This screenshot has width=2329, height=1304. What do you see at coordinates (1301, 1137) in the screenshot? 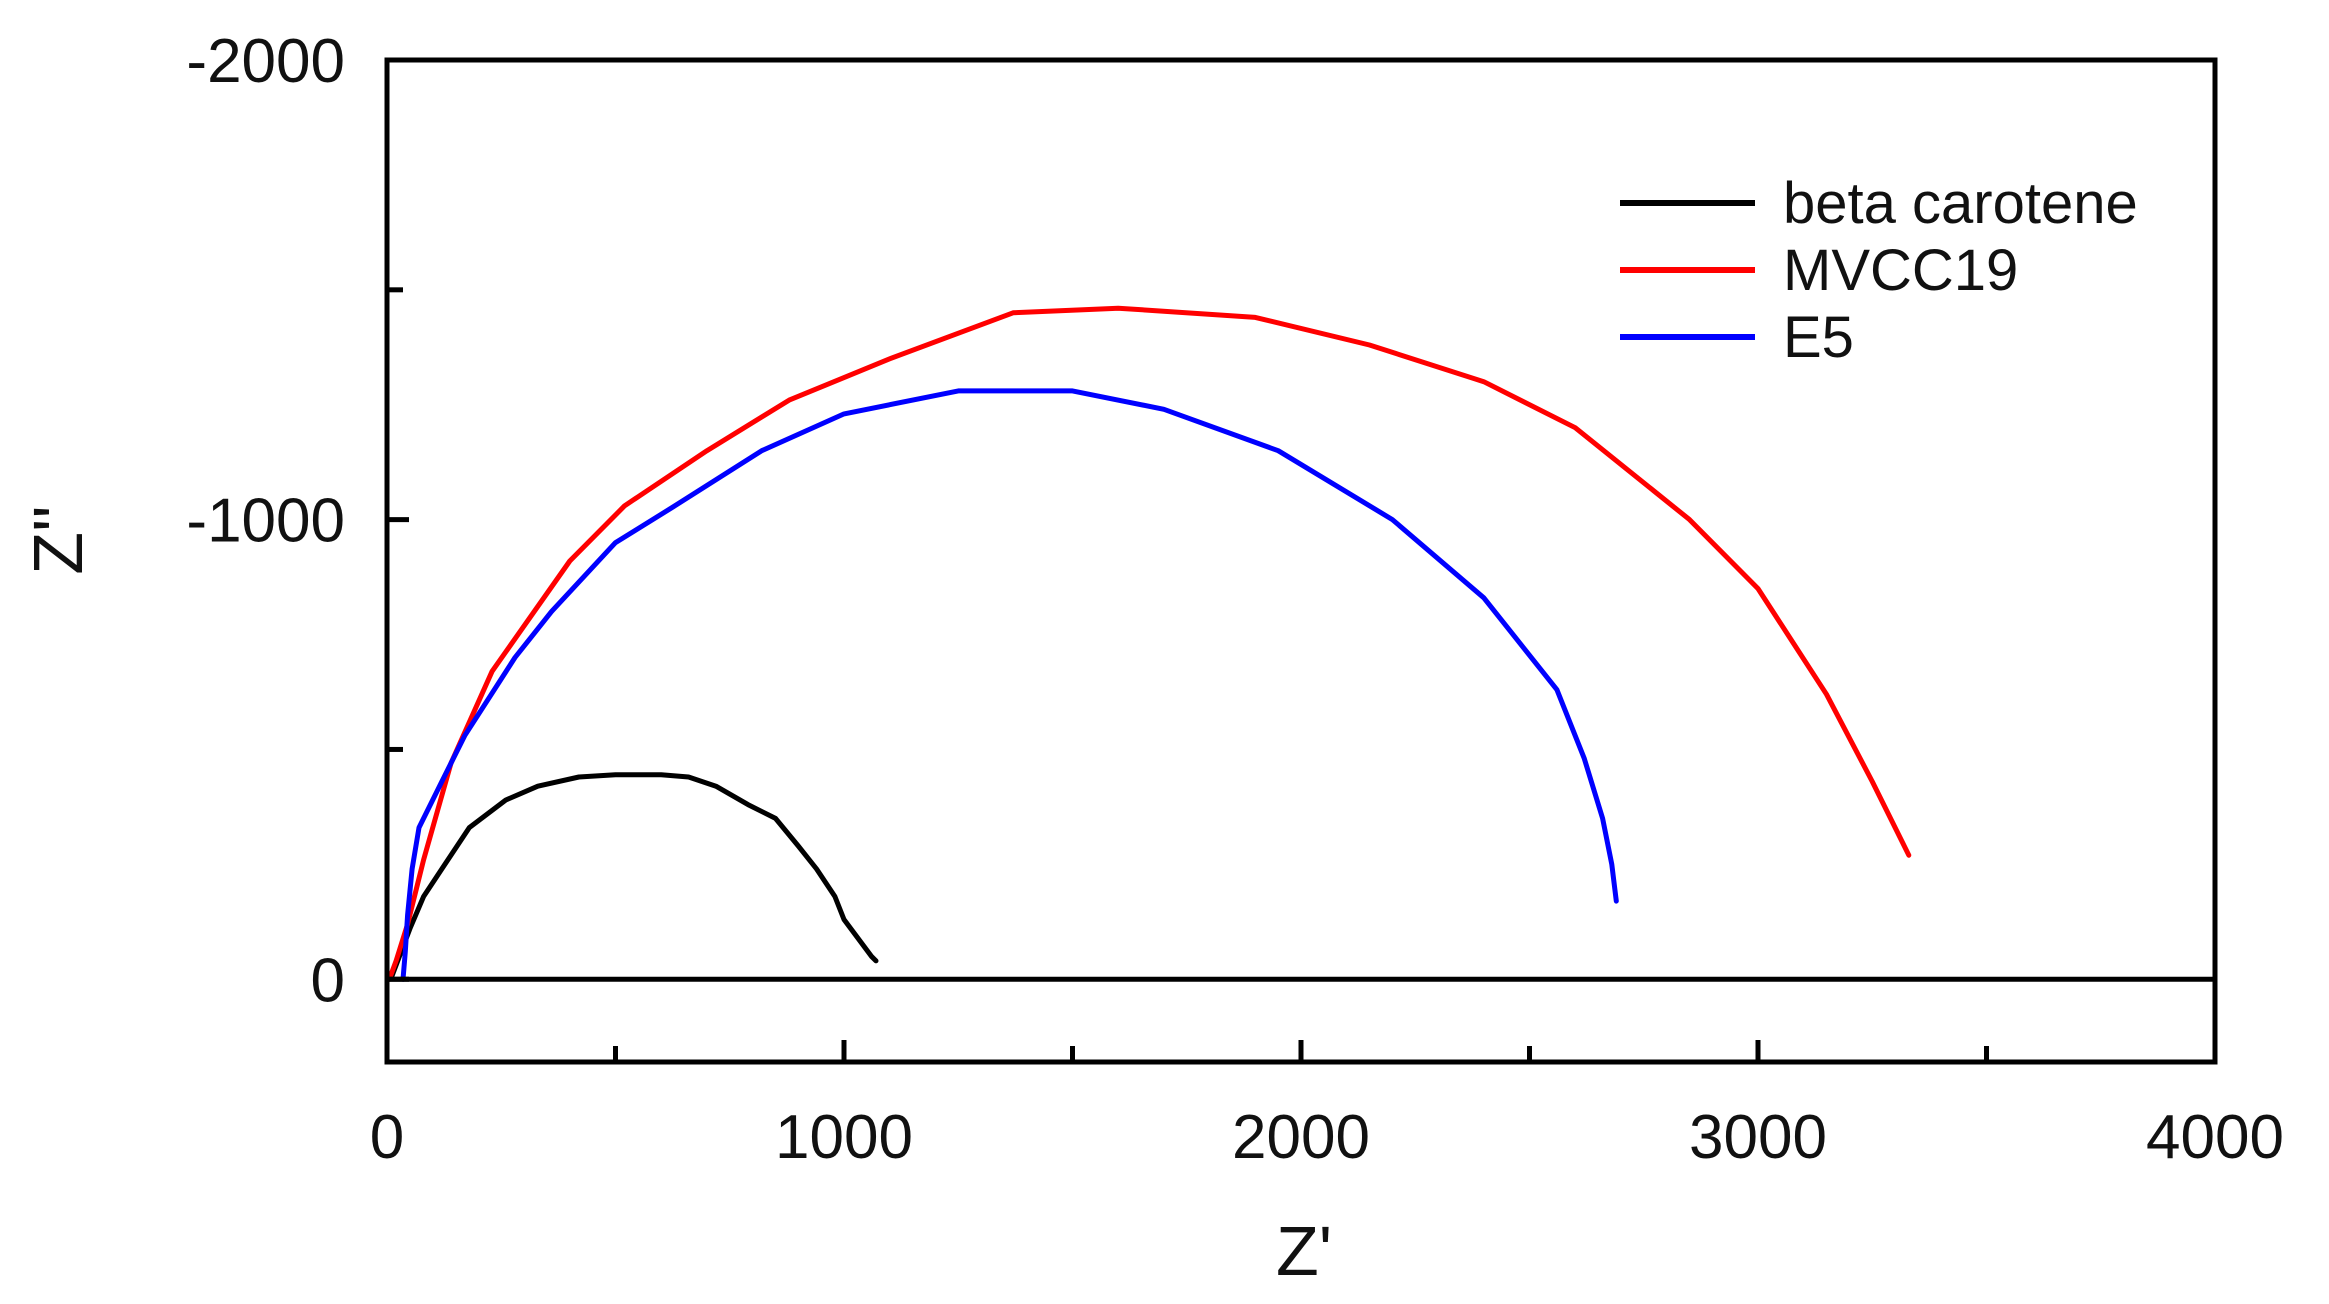
I see `x-tick-label: 2000` at bounding box center [1301, 1137].